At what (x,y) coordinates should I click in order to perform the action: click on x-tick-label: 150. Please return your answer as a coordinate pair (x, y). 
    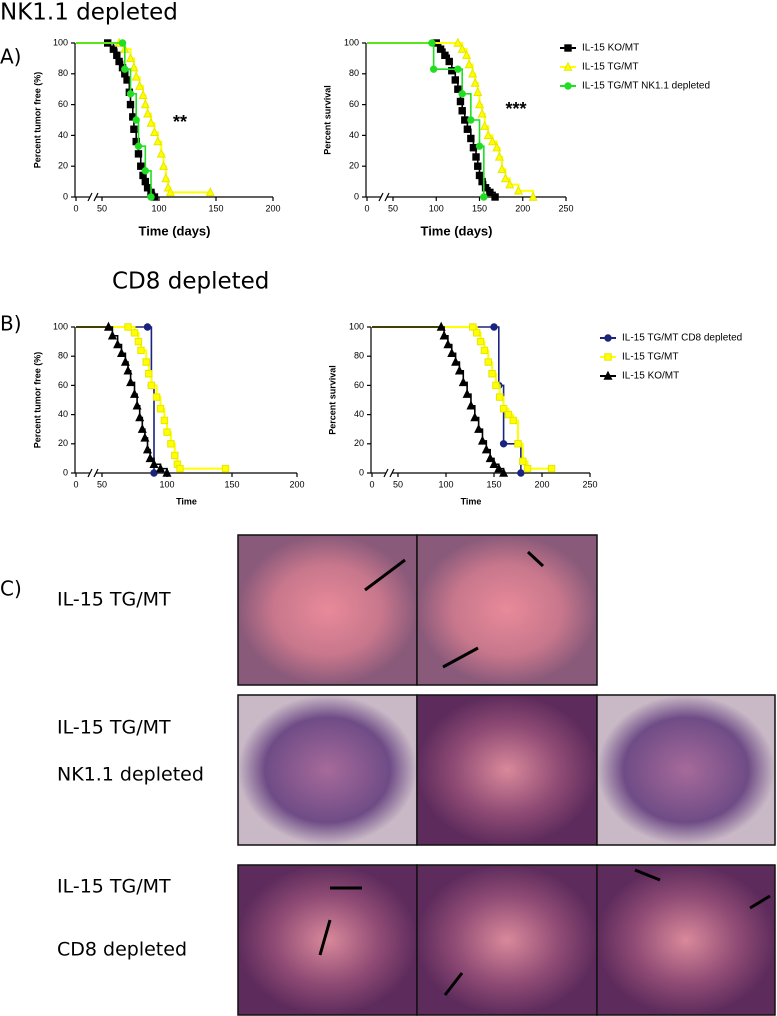
    Looking at the image, I should click on (479, 208).